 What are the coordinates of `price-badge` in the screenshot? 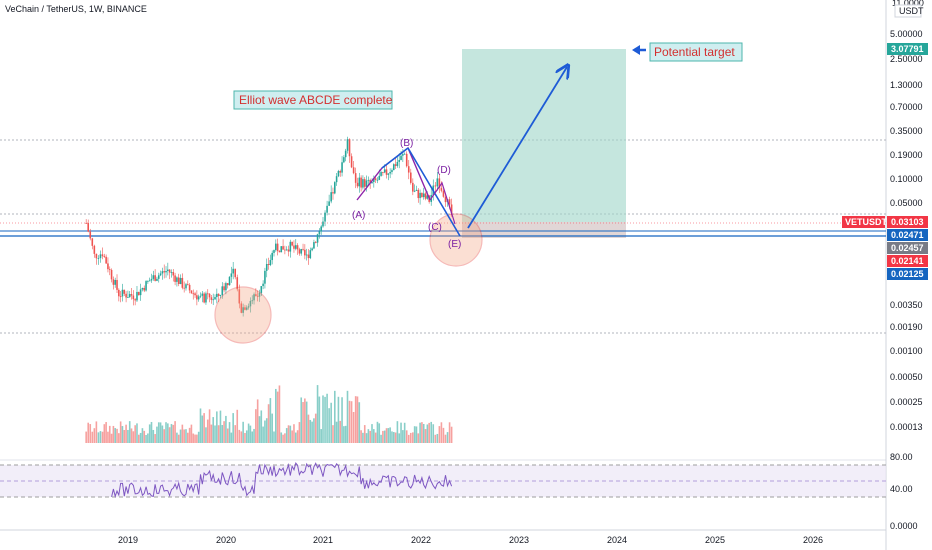 It's located at (907, 222).